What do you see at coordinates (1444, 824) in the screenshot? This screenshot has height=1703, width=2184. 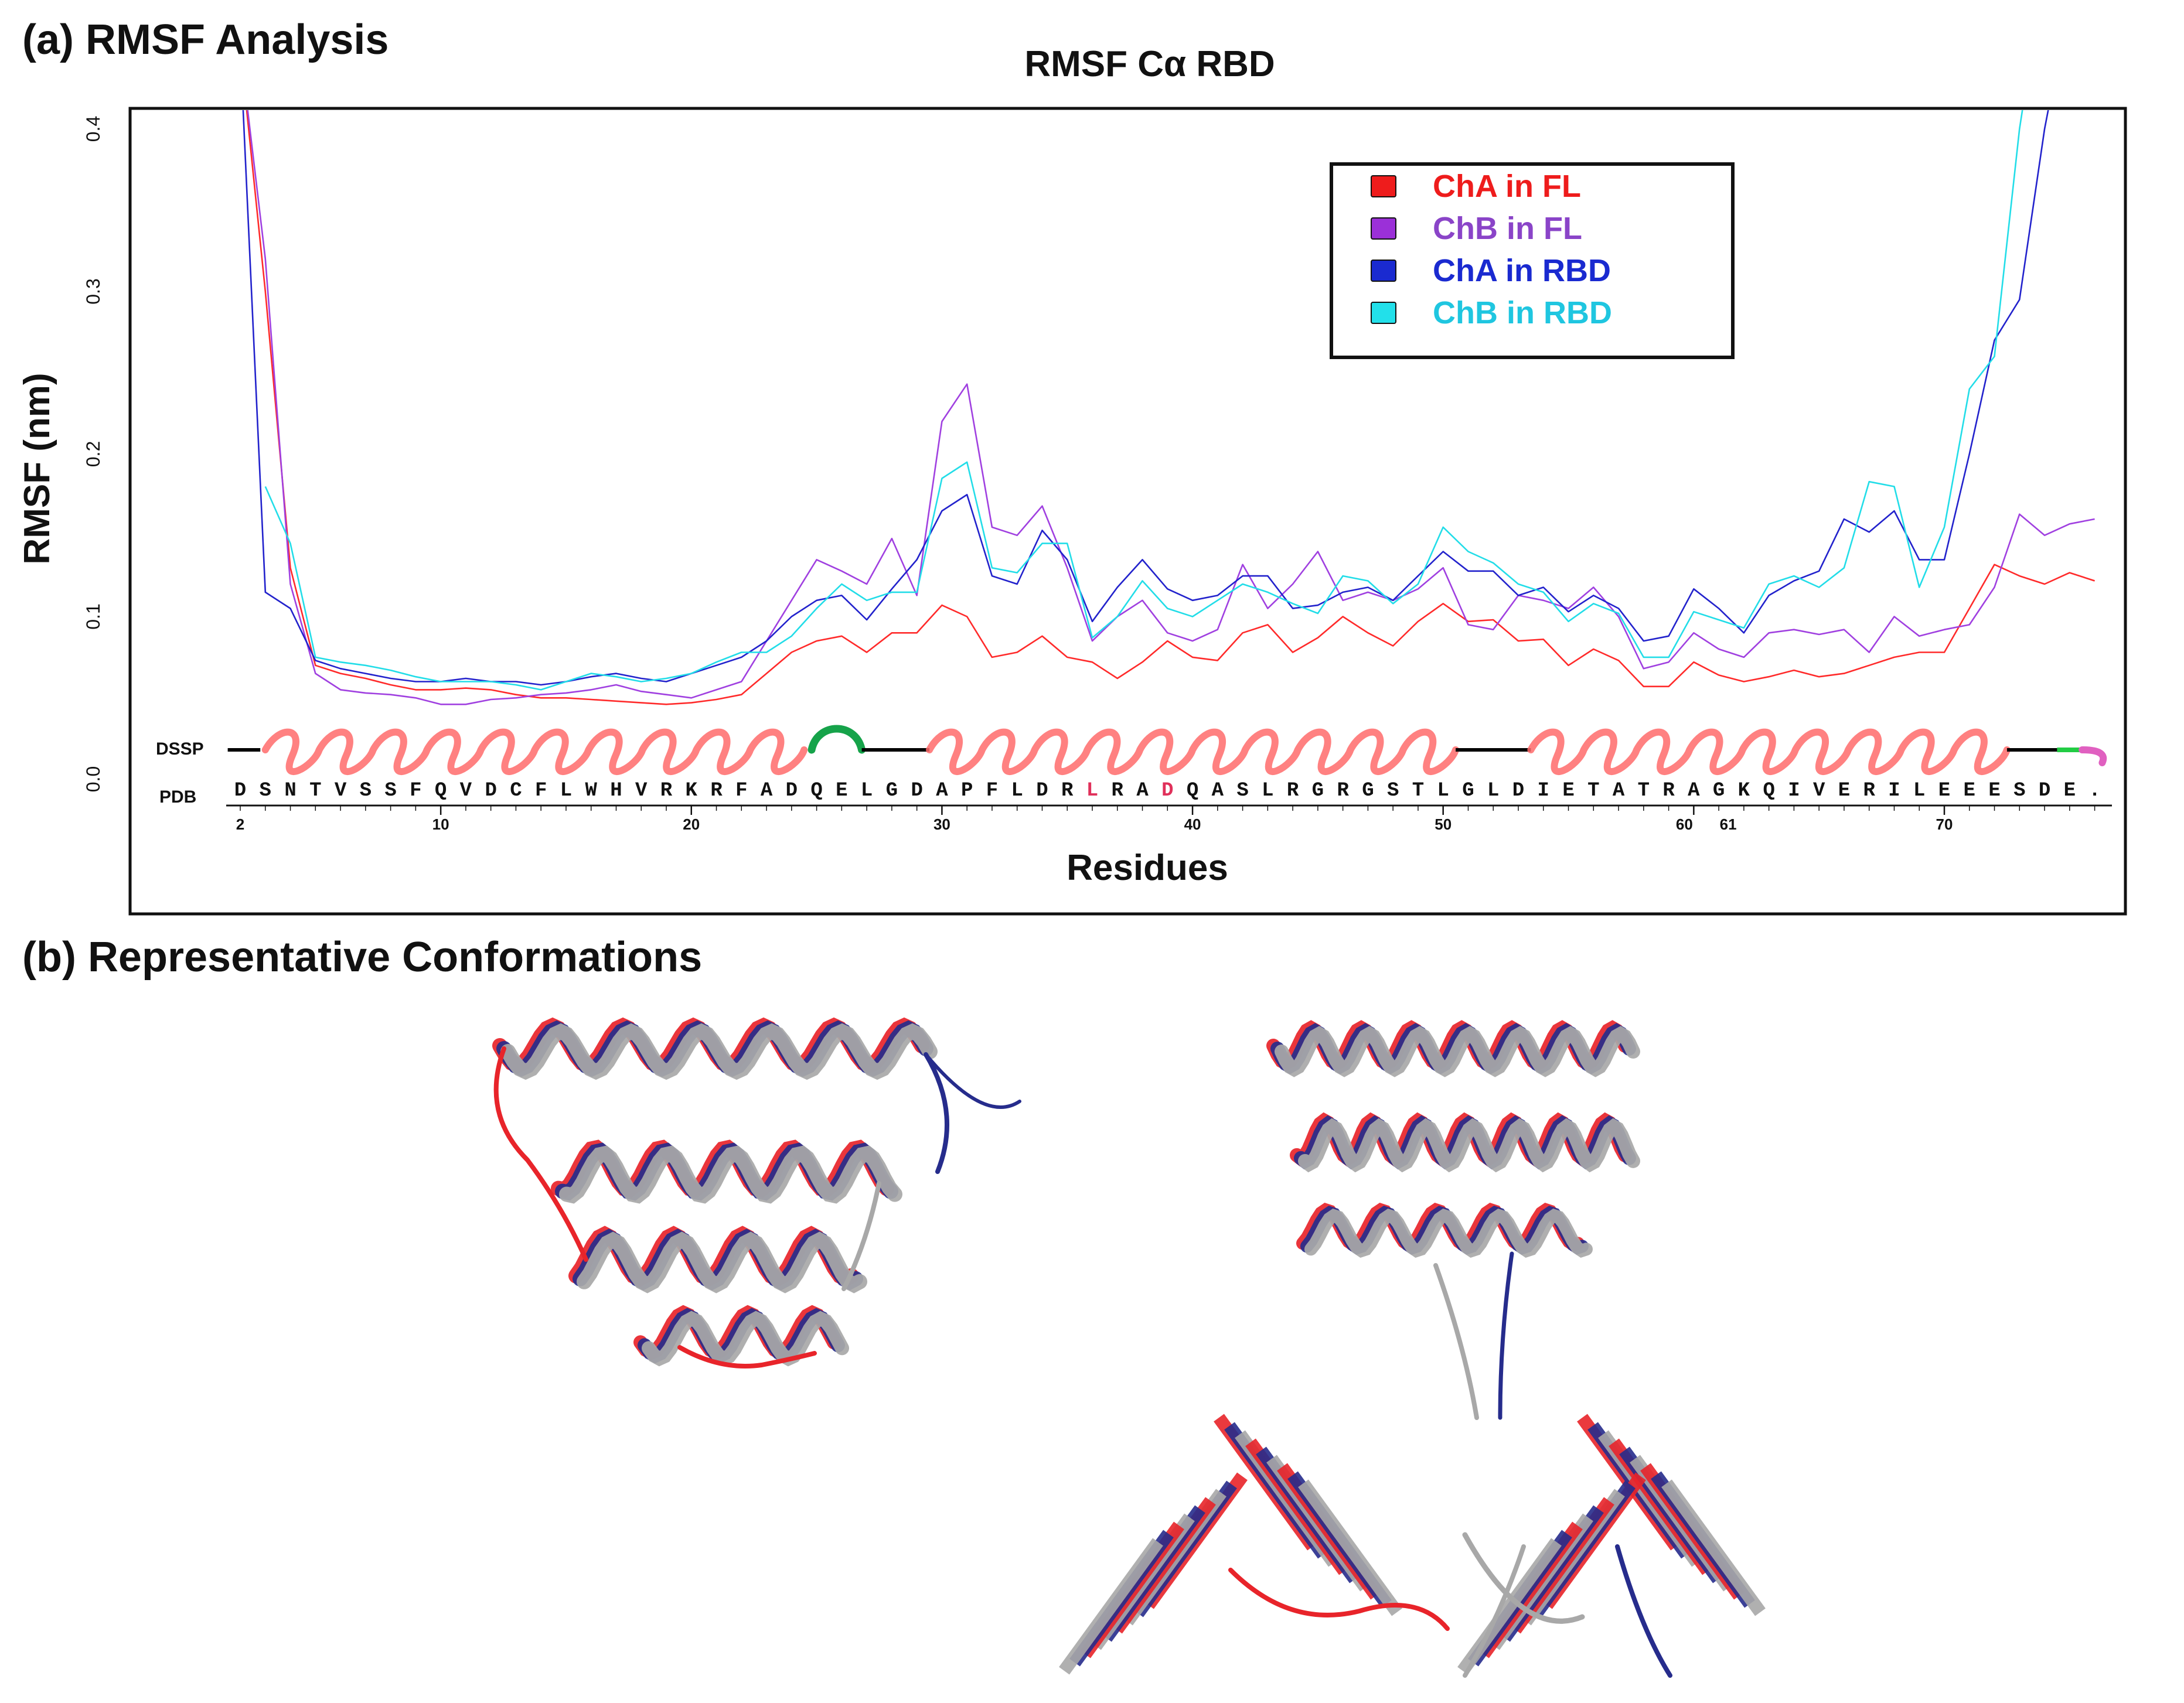 I see `residue-tick-label: 50` at bounding box center [1444, 824].